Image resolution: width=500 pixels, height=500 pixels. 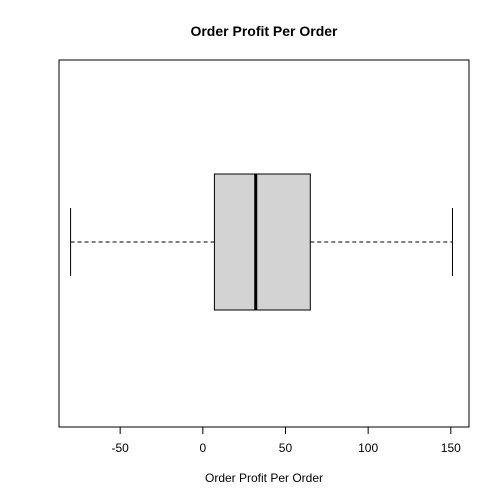 I want to click on x-axis: -50 0 50 100 150, so click(x=286, y=441).